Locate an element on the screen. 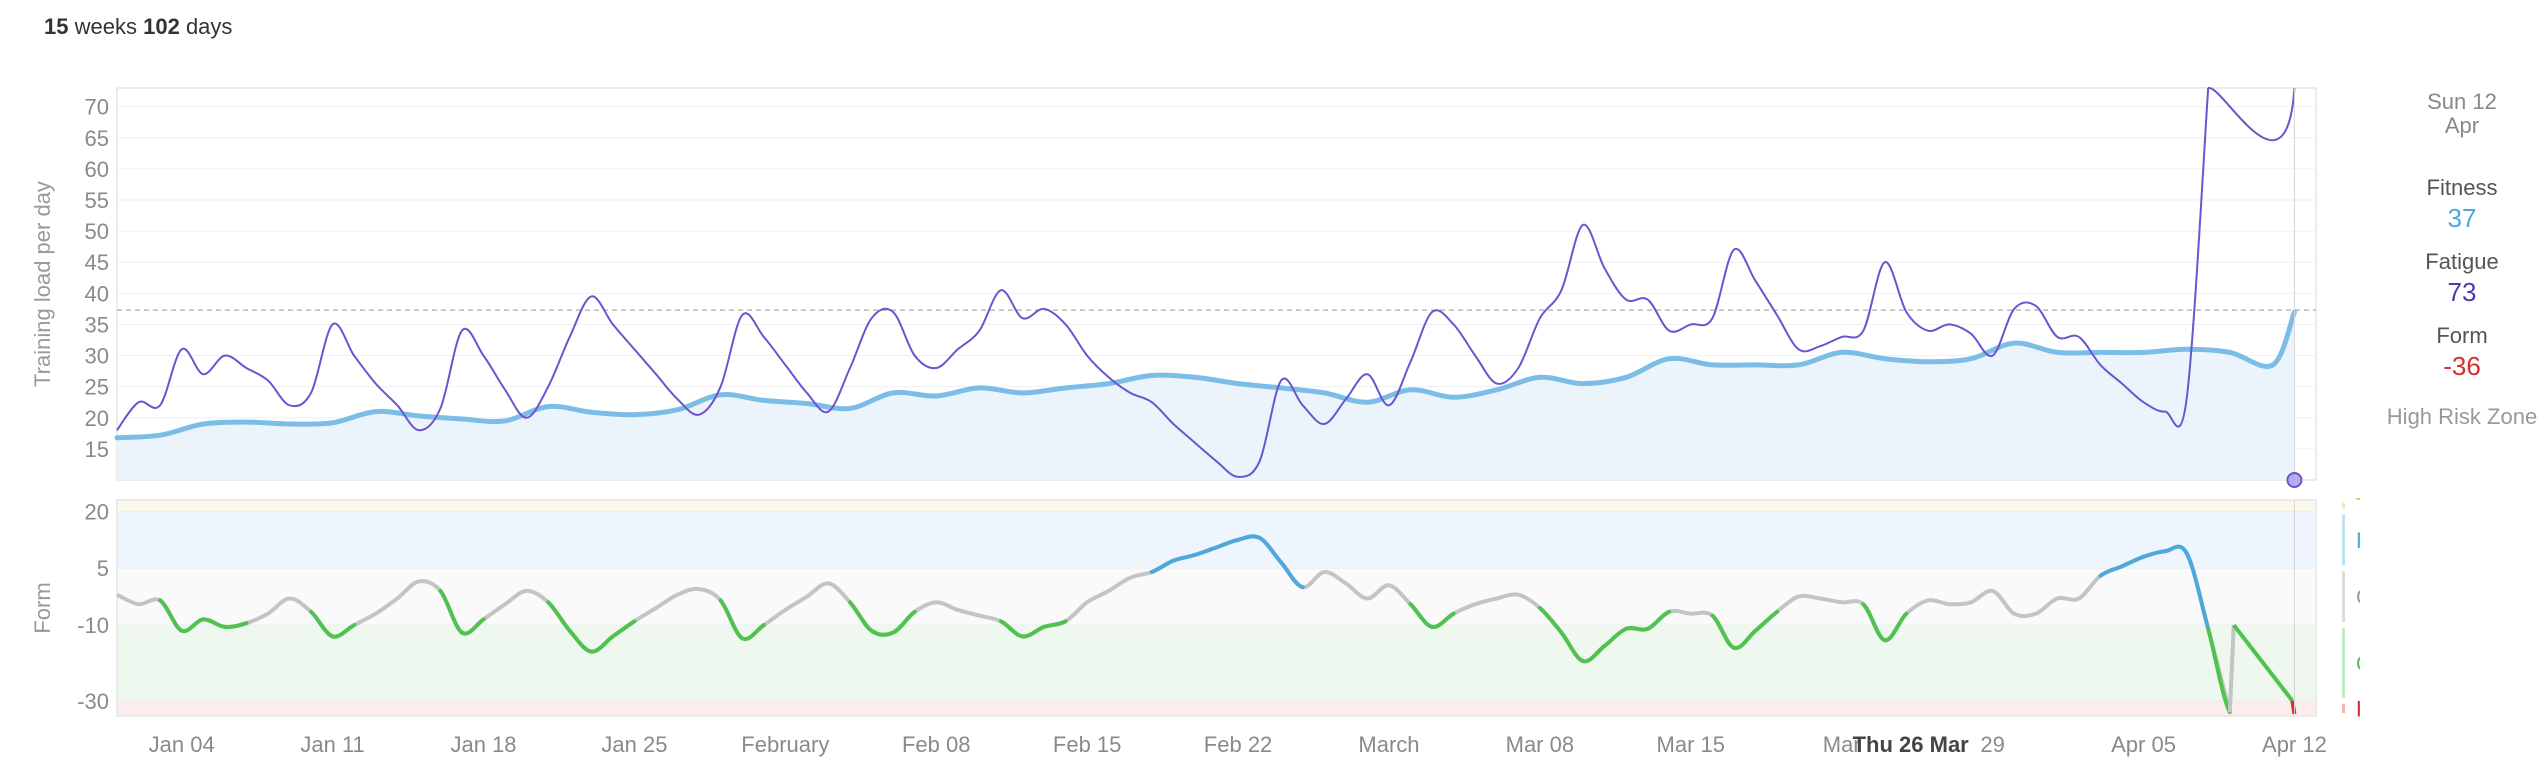 The image size is (2546, 776). fitness-line is located at coordinates (1205, 375).